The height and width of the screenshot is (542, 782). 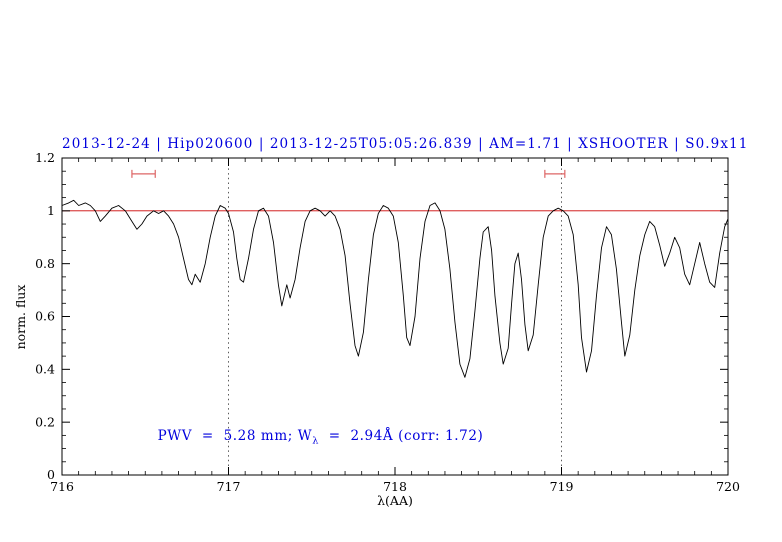 I want to click on pwv-annotation-prefix: PWV = 5.28 mm; W, so click(x=235, y=436).